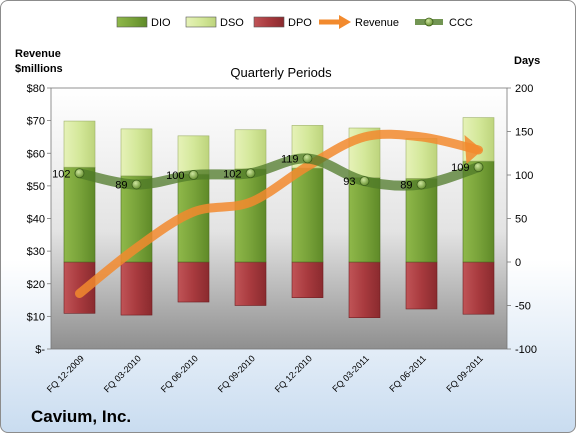 The image size is (576, 433). I want to click on company-name: Cavium, Inc., so click(81, 416).